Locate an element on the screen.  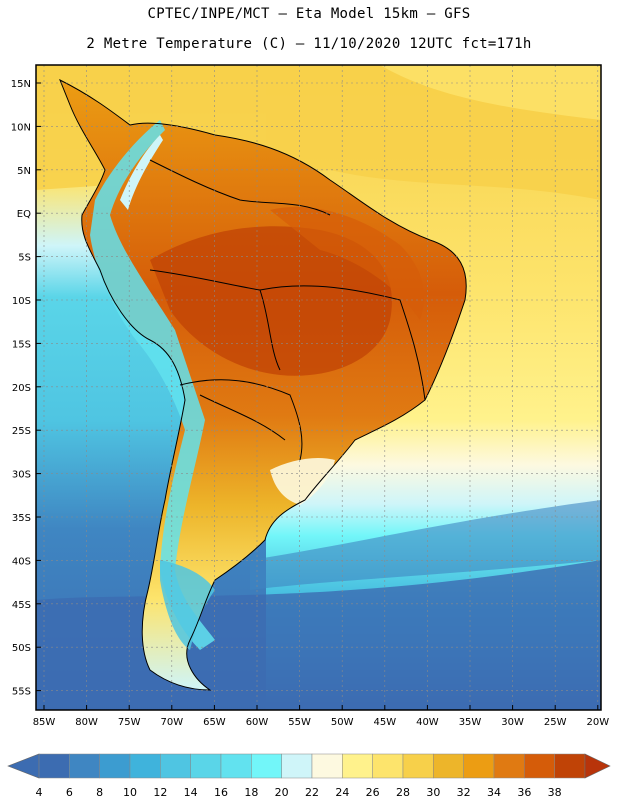
lat-label: 35S is located at coordinates (21, 518).